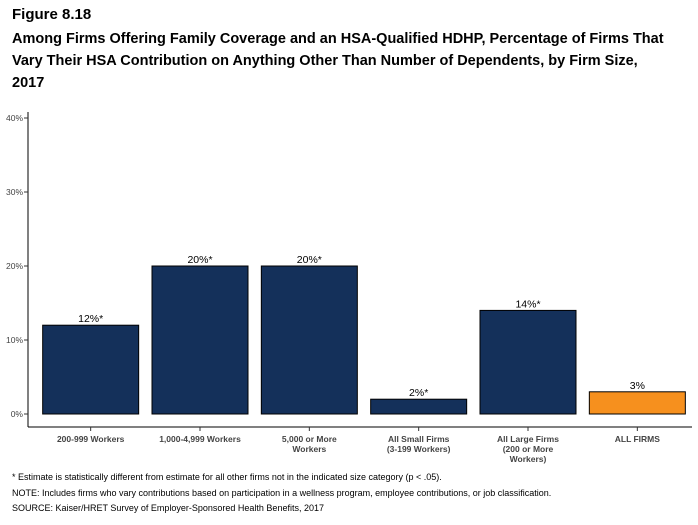 This screenshot has width=698, height=525. Describe the element at coordinates (309, 449) in the screenshot. I see `x-tick-label: Workers` at that location.